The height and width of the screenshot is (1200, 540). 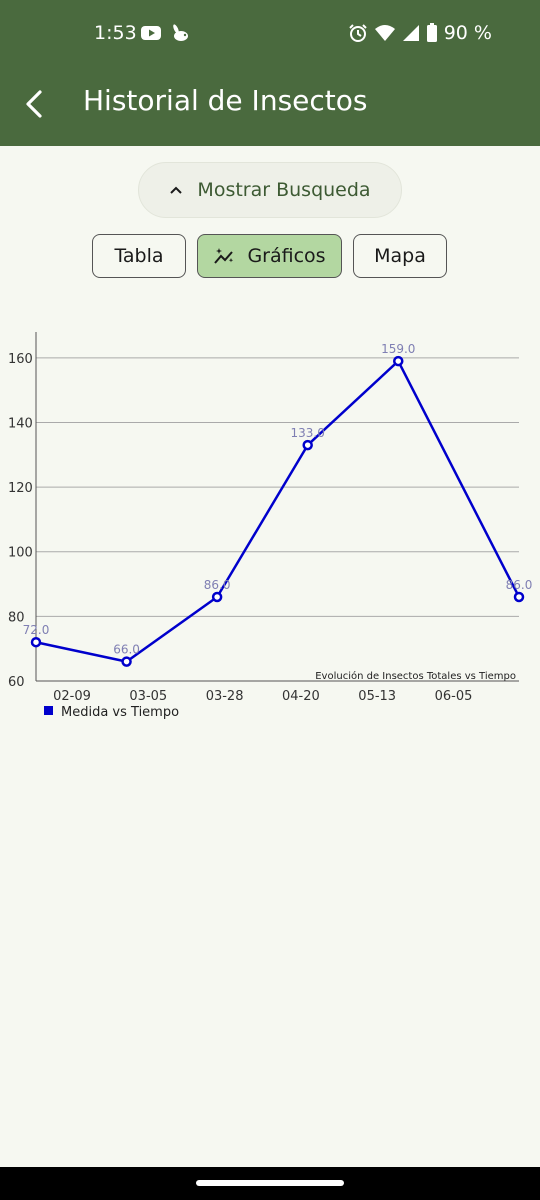 I want to click on status-time: 1:53, so click(x=115, y=33).